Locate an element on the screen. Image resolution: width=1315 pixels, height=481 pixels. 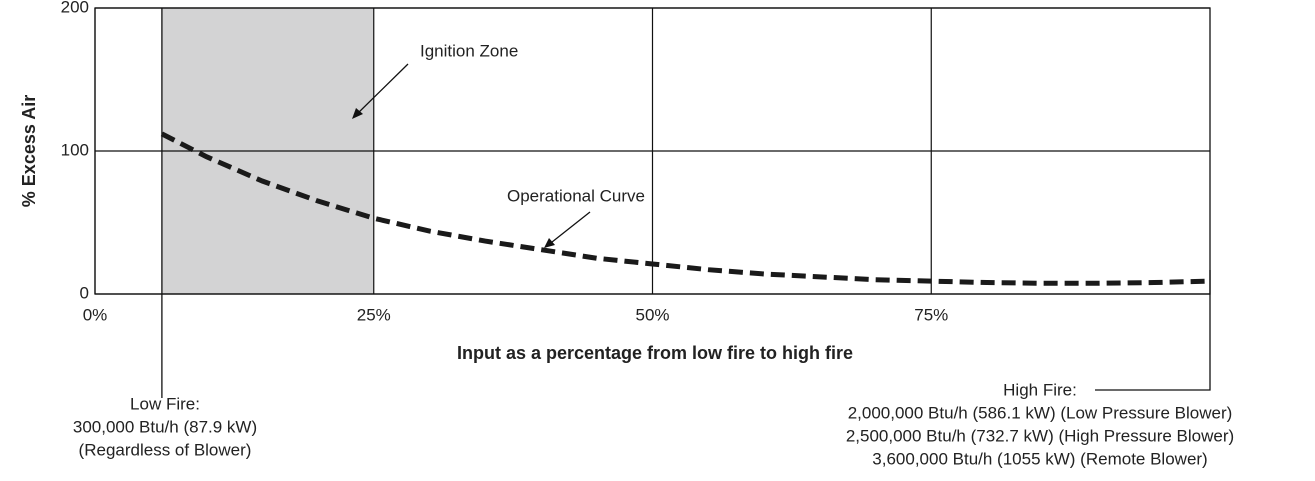
annotation: Operational Curve is located at coordinates (576, 195).